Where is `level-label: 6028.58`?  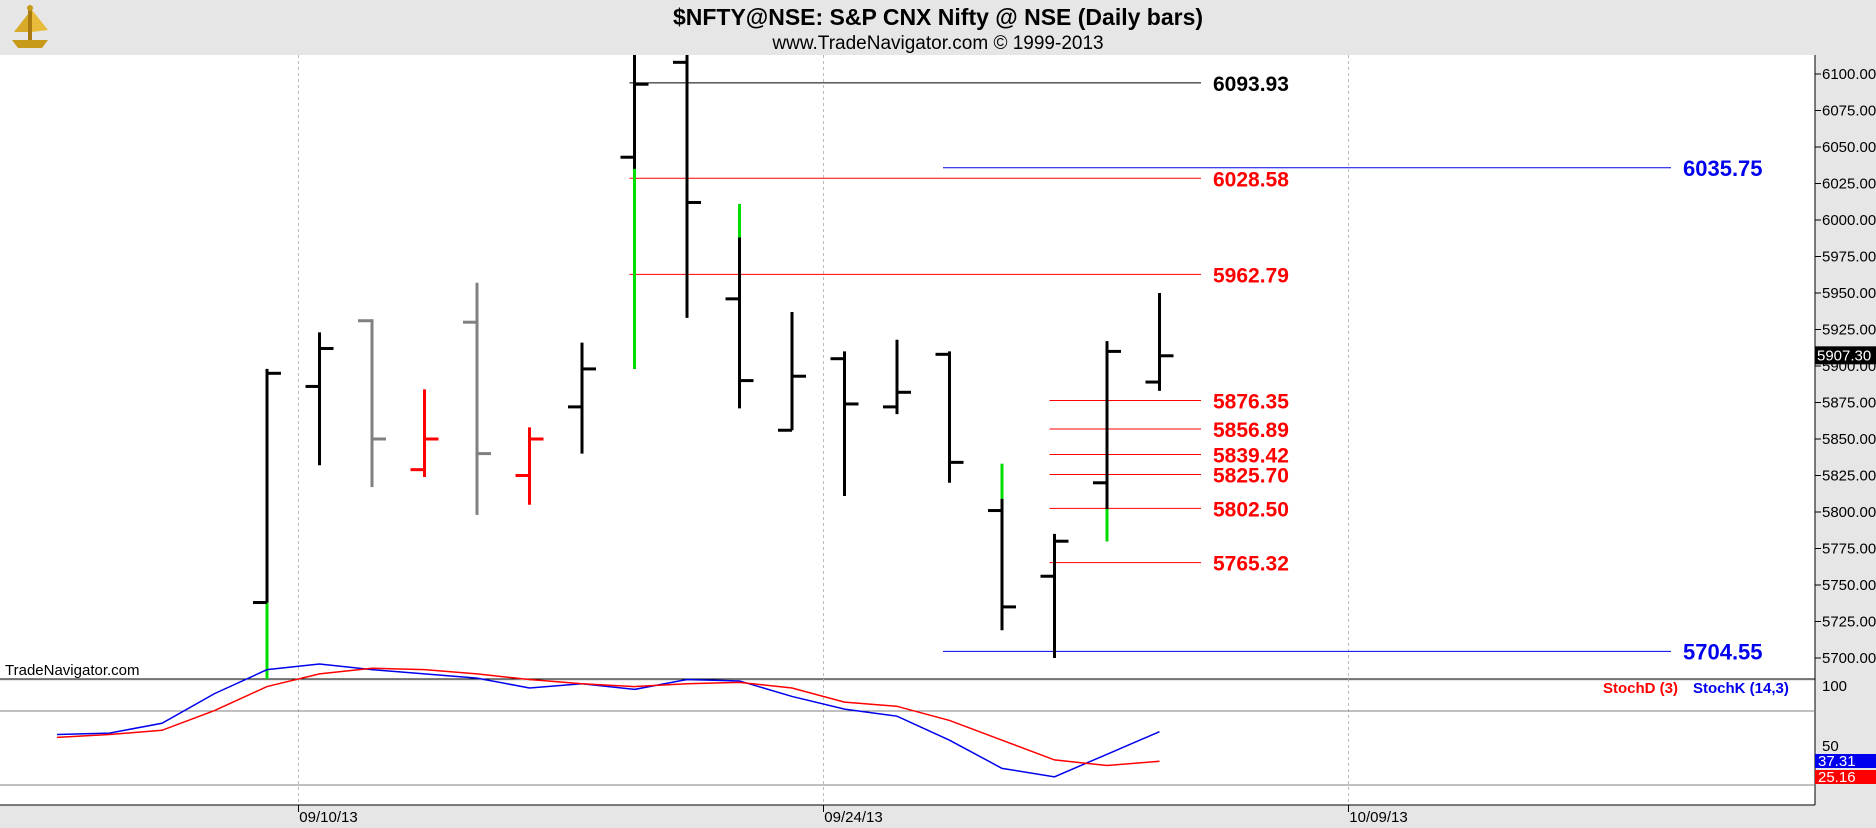
level-label: 6028.58 is located at coordinates (1251, 179).